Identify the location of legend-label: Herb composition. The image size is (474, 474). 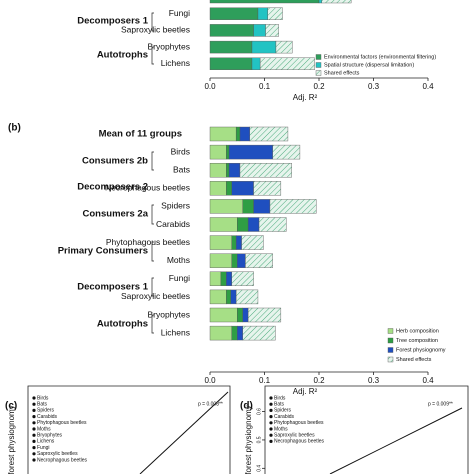
(417, 331).